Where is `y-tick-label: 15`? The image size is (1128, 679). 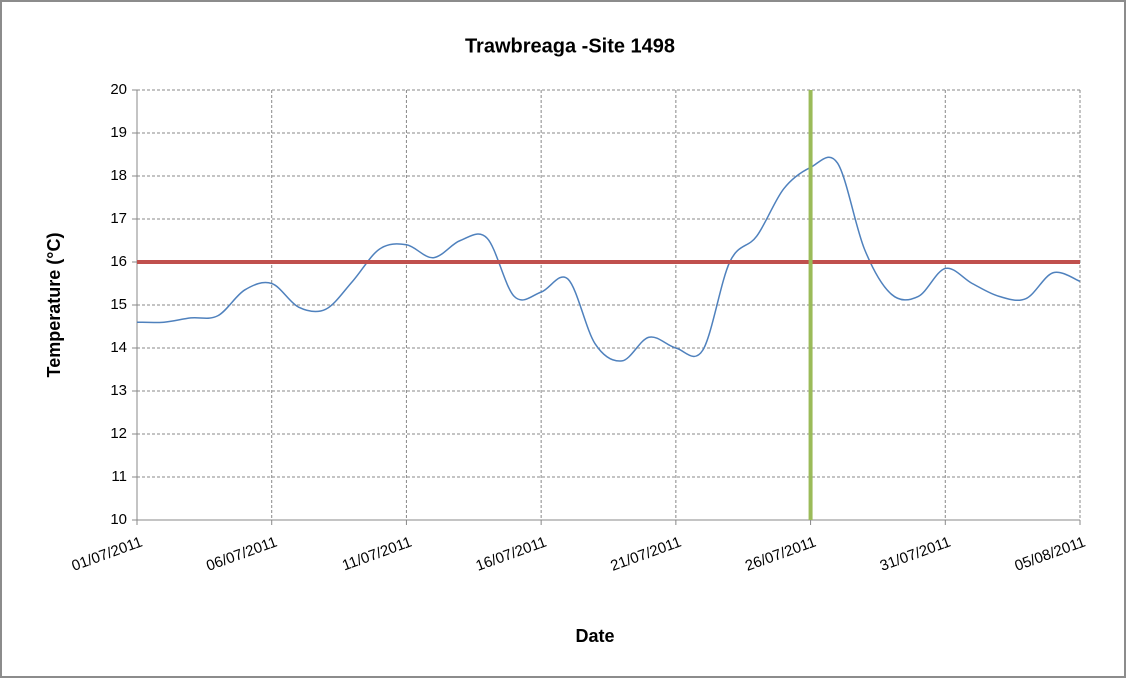 y-tick-label: 15 is located at coordinates (118, 304).